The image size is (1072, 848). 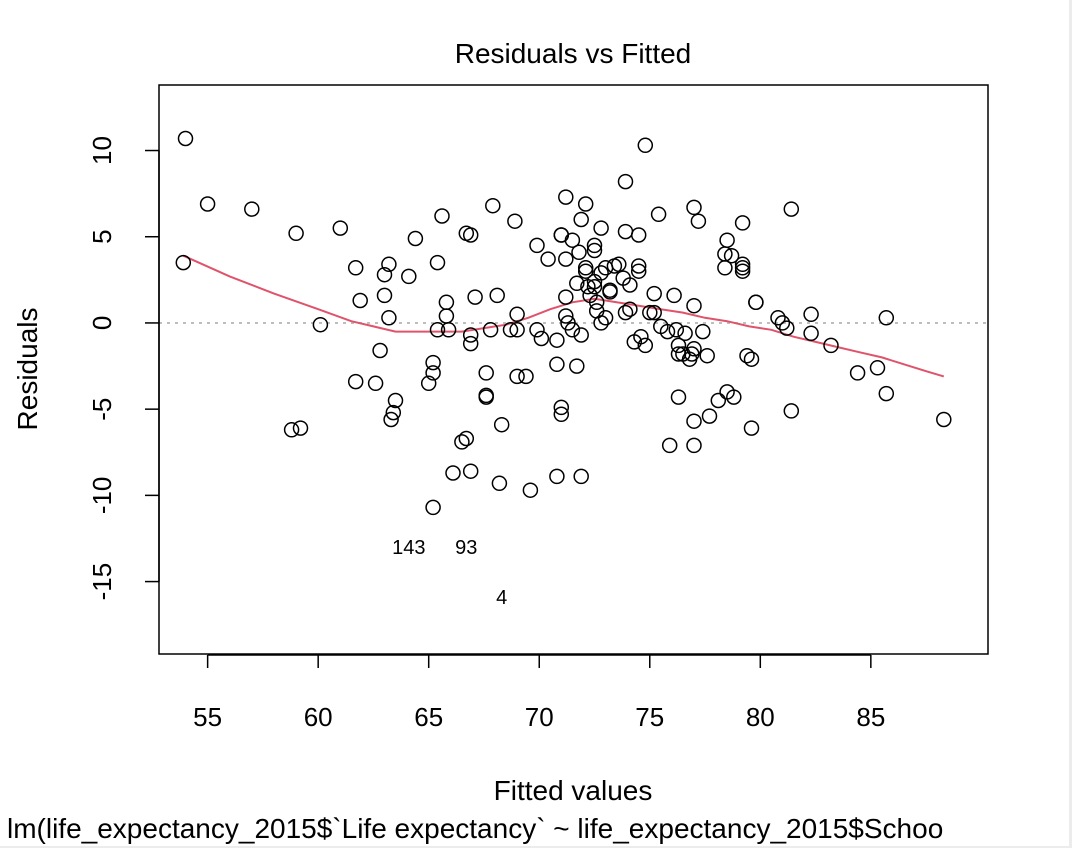 What do you see at coordinates (318, 717) in the screenshot?
I see `x-tick-label: 60` at bounding box center [318, 717].